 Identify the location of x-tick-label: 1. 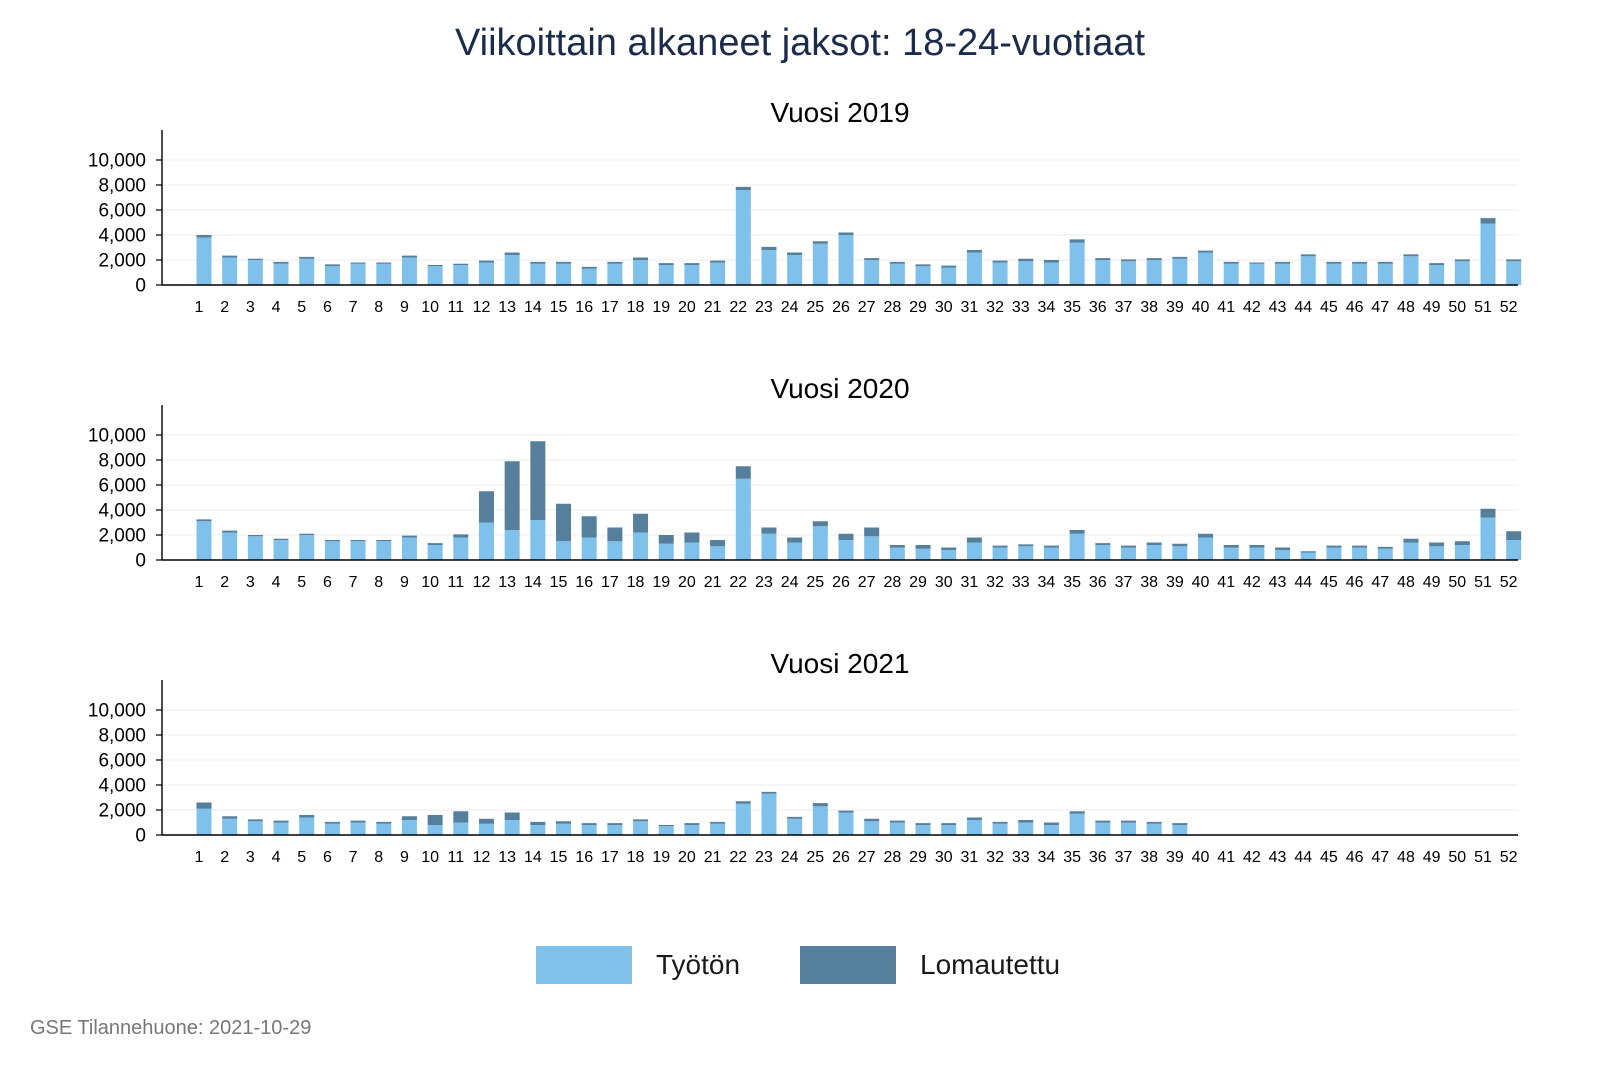
(199, 857).